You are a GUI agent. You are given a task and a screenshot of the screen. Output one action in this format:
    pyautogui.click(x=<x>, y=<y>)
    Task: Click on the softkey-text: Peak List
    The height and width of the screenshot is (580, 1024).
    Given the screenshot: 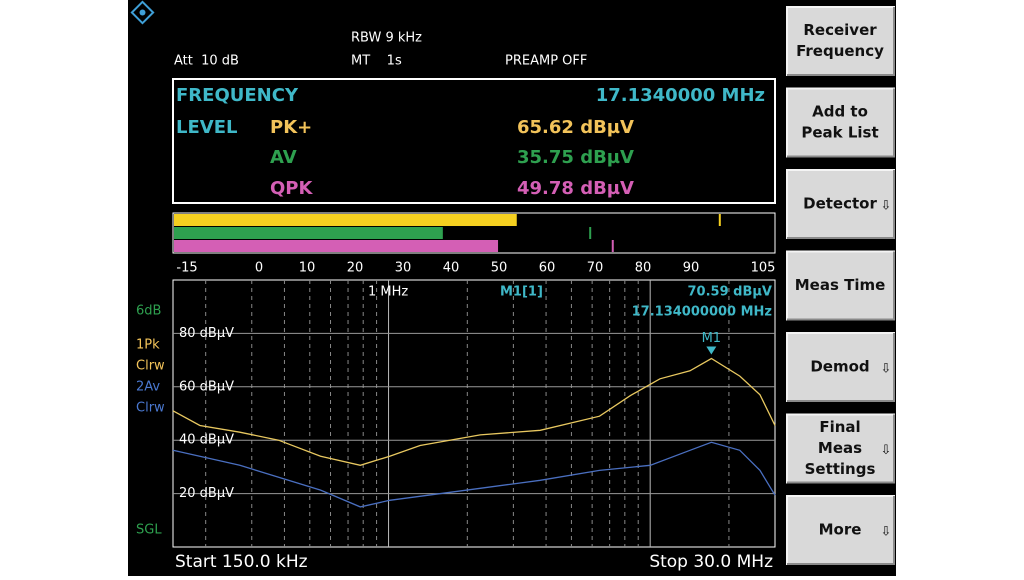 What is the action you would take?
    pyautogui.click(x=839, y=133)
    